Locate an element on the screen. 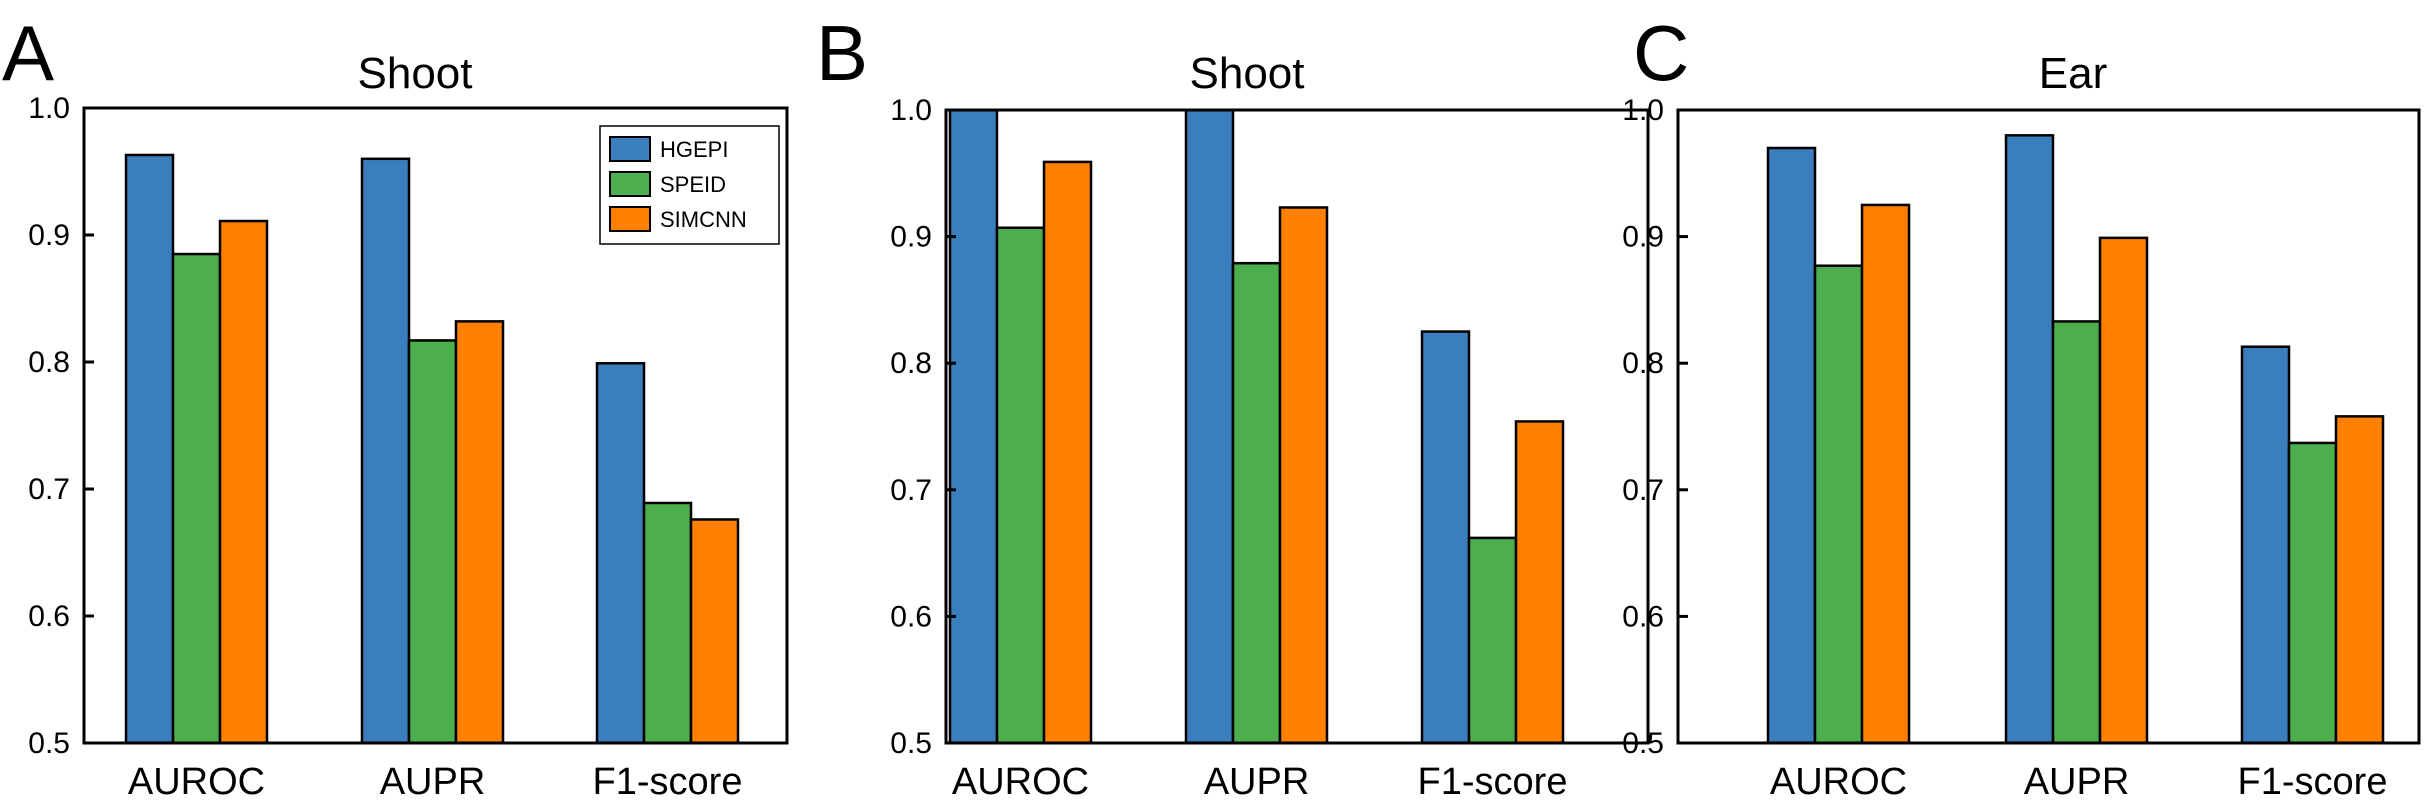  panel-letter: C is located at coordinates (1661, 53).